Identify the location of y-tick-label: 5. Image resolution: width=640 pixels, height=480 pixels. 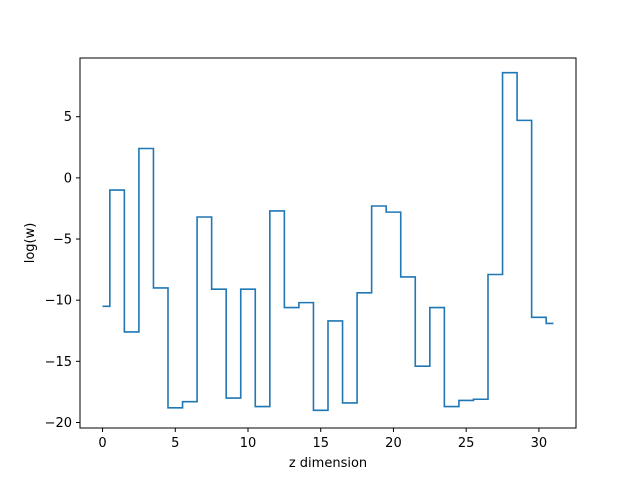
(68, 117).